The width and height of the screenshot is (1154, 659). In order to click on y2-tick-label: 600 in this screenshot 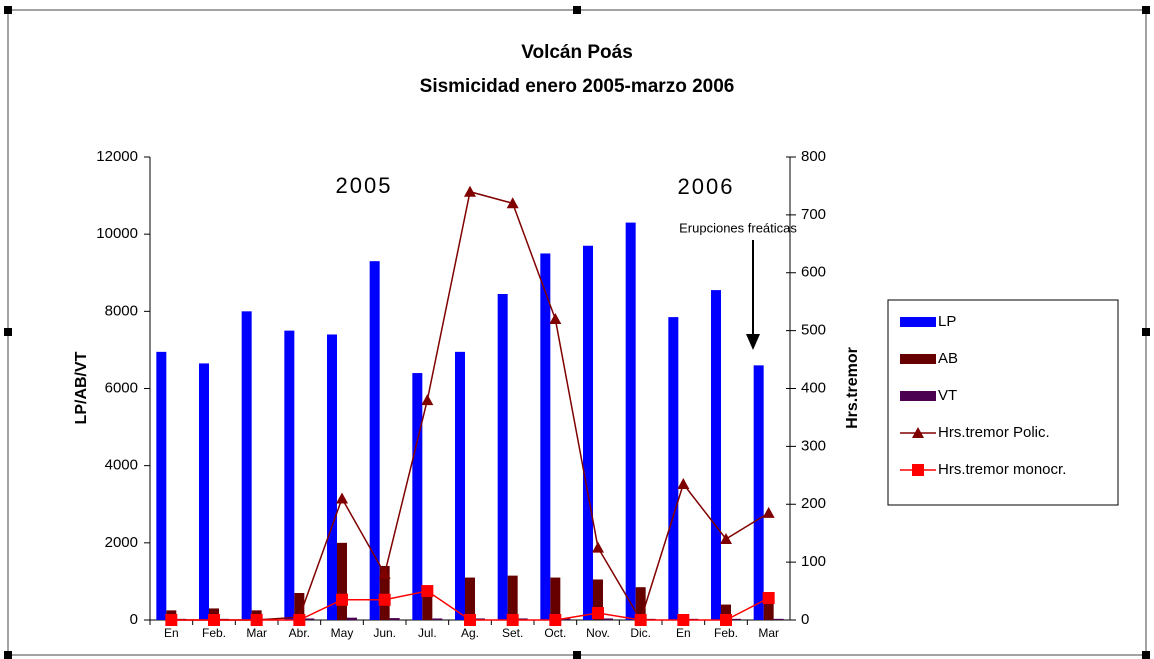, I will do `click(813, 272)`.